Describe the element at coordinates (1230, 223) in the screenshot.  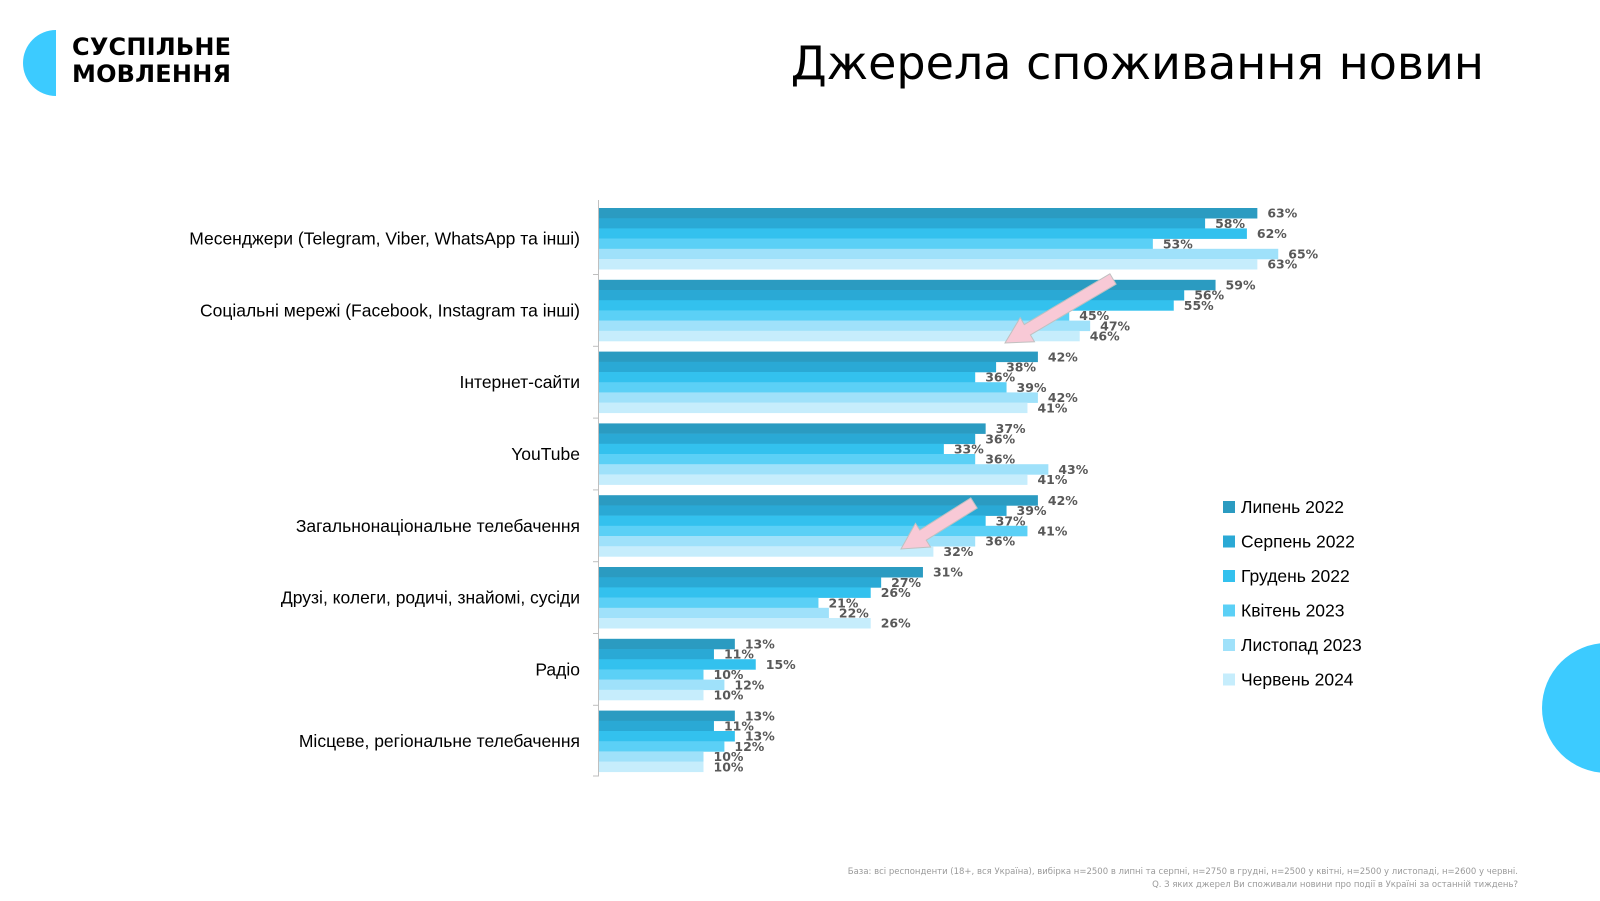
I see `data-label: 58%` at that location.